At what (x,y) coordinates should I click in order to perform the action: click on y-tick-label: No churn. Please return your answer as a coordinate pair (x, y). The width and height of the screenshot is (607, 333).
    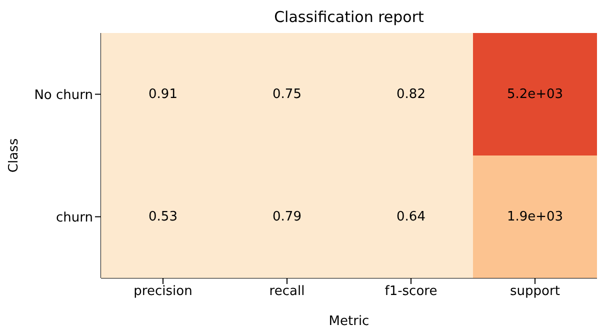
    Looking at the image, I should click on (63, 95).